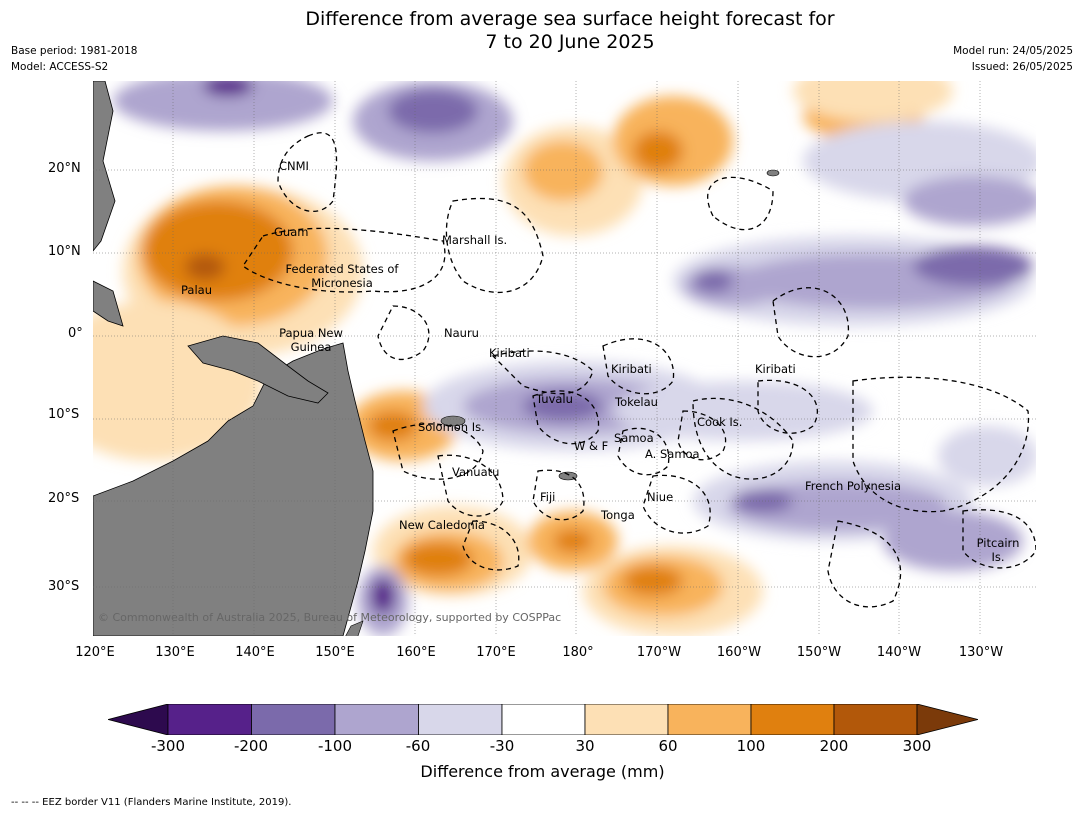 This screenshot has height=816, width=1085. I want to click on base-period: Base period: 1981-2018, so click(74, 51).